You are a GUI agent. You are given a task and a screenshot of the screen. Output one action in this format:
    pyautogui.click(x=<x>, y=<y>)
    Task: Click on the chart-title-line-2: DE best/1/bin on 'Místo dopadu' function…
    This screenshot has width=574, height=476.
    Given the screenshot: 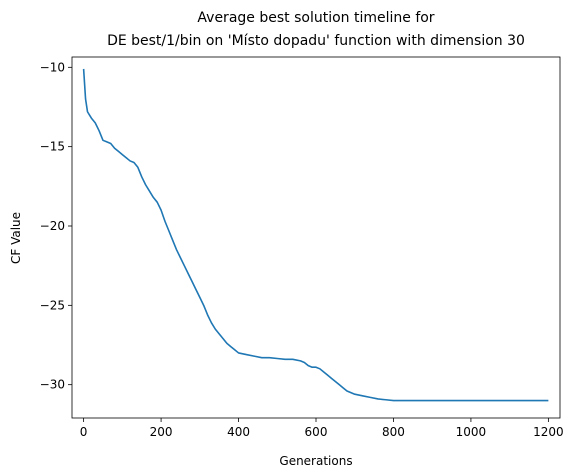 What is the action you would take?
    pyautogui.click(x=316, y=41)
    